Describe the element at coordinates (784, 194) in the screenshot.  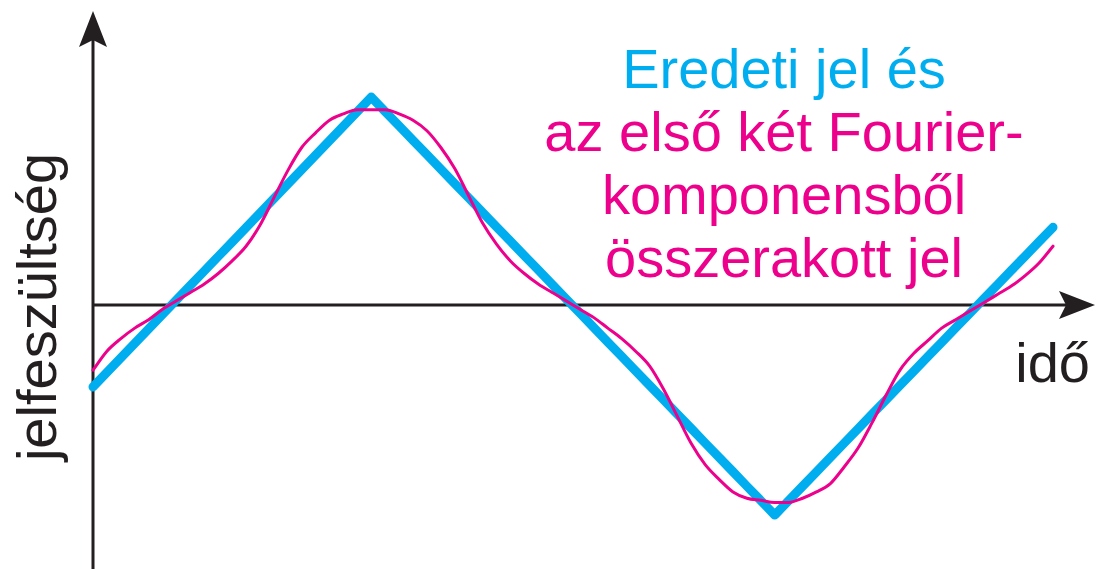
I see `series-label: az első két Fourier-komponensből összerakott jel` at that location.